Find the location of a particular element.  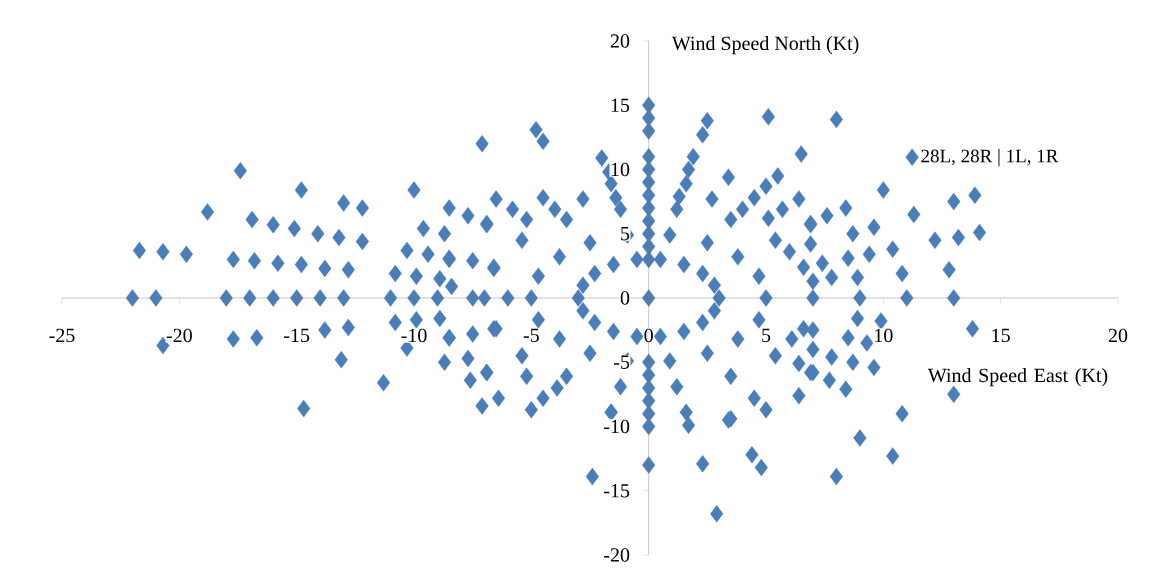

x-tick-label: 5 is located at coordinates (766, 335).